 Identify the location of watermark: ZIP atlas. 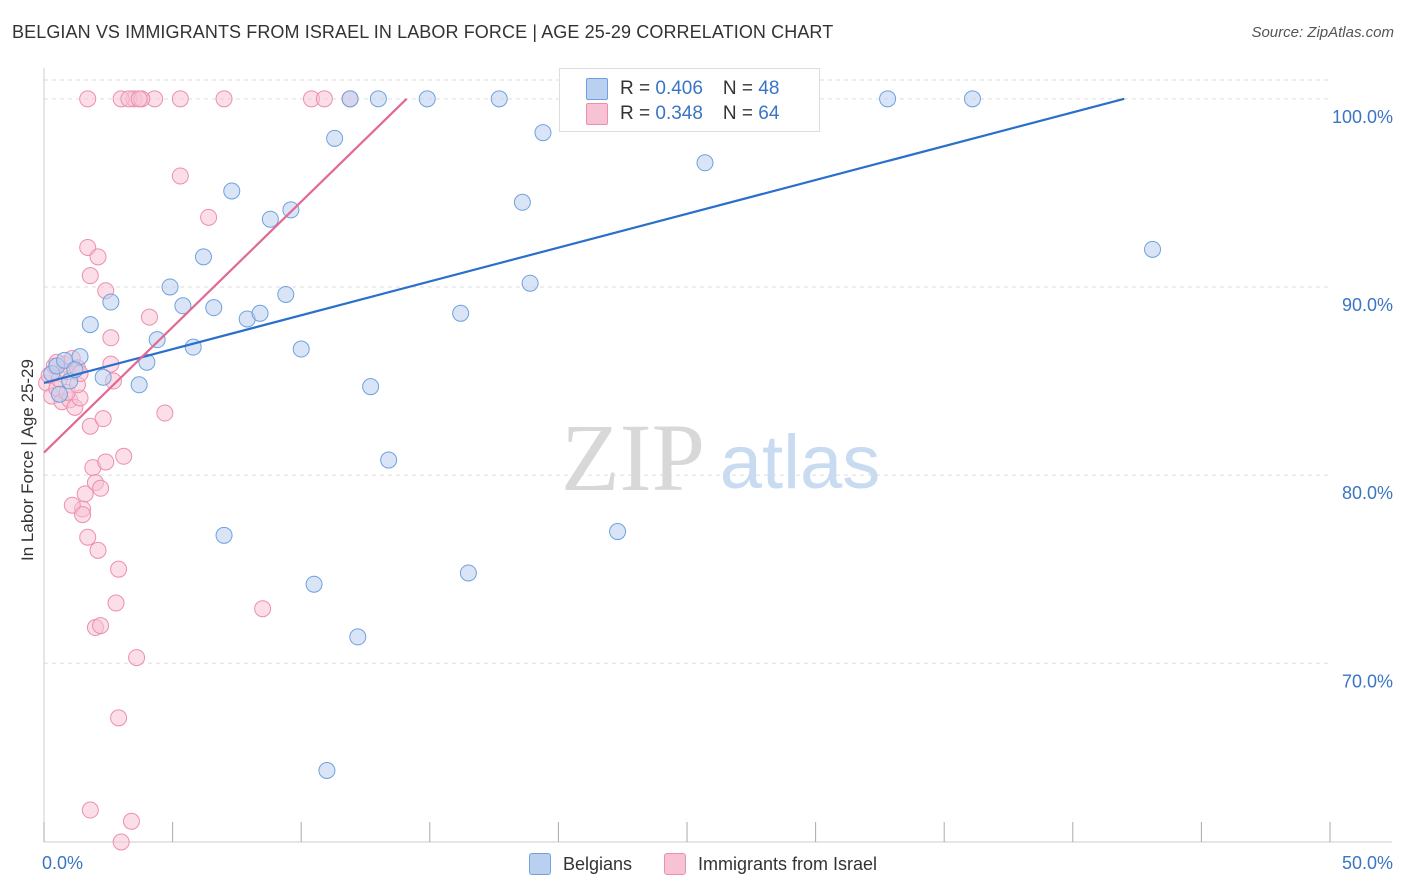
(720, 457).